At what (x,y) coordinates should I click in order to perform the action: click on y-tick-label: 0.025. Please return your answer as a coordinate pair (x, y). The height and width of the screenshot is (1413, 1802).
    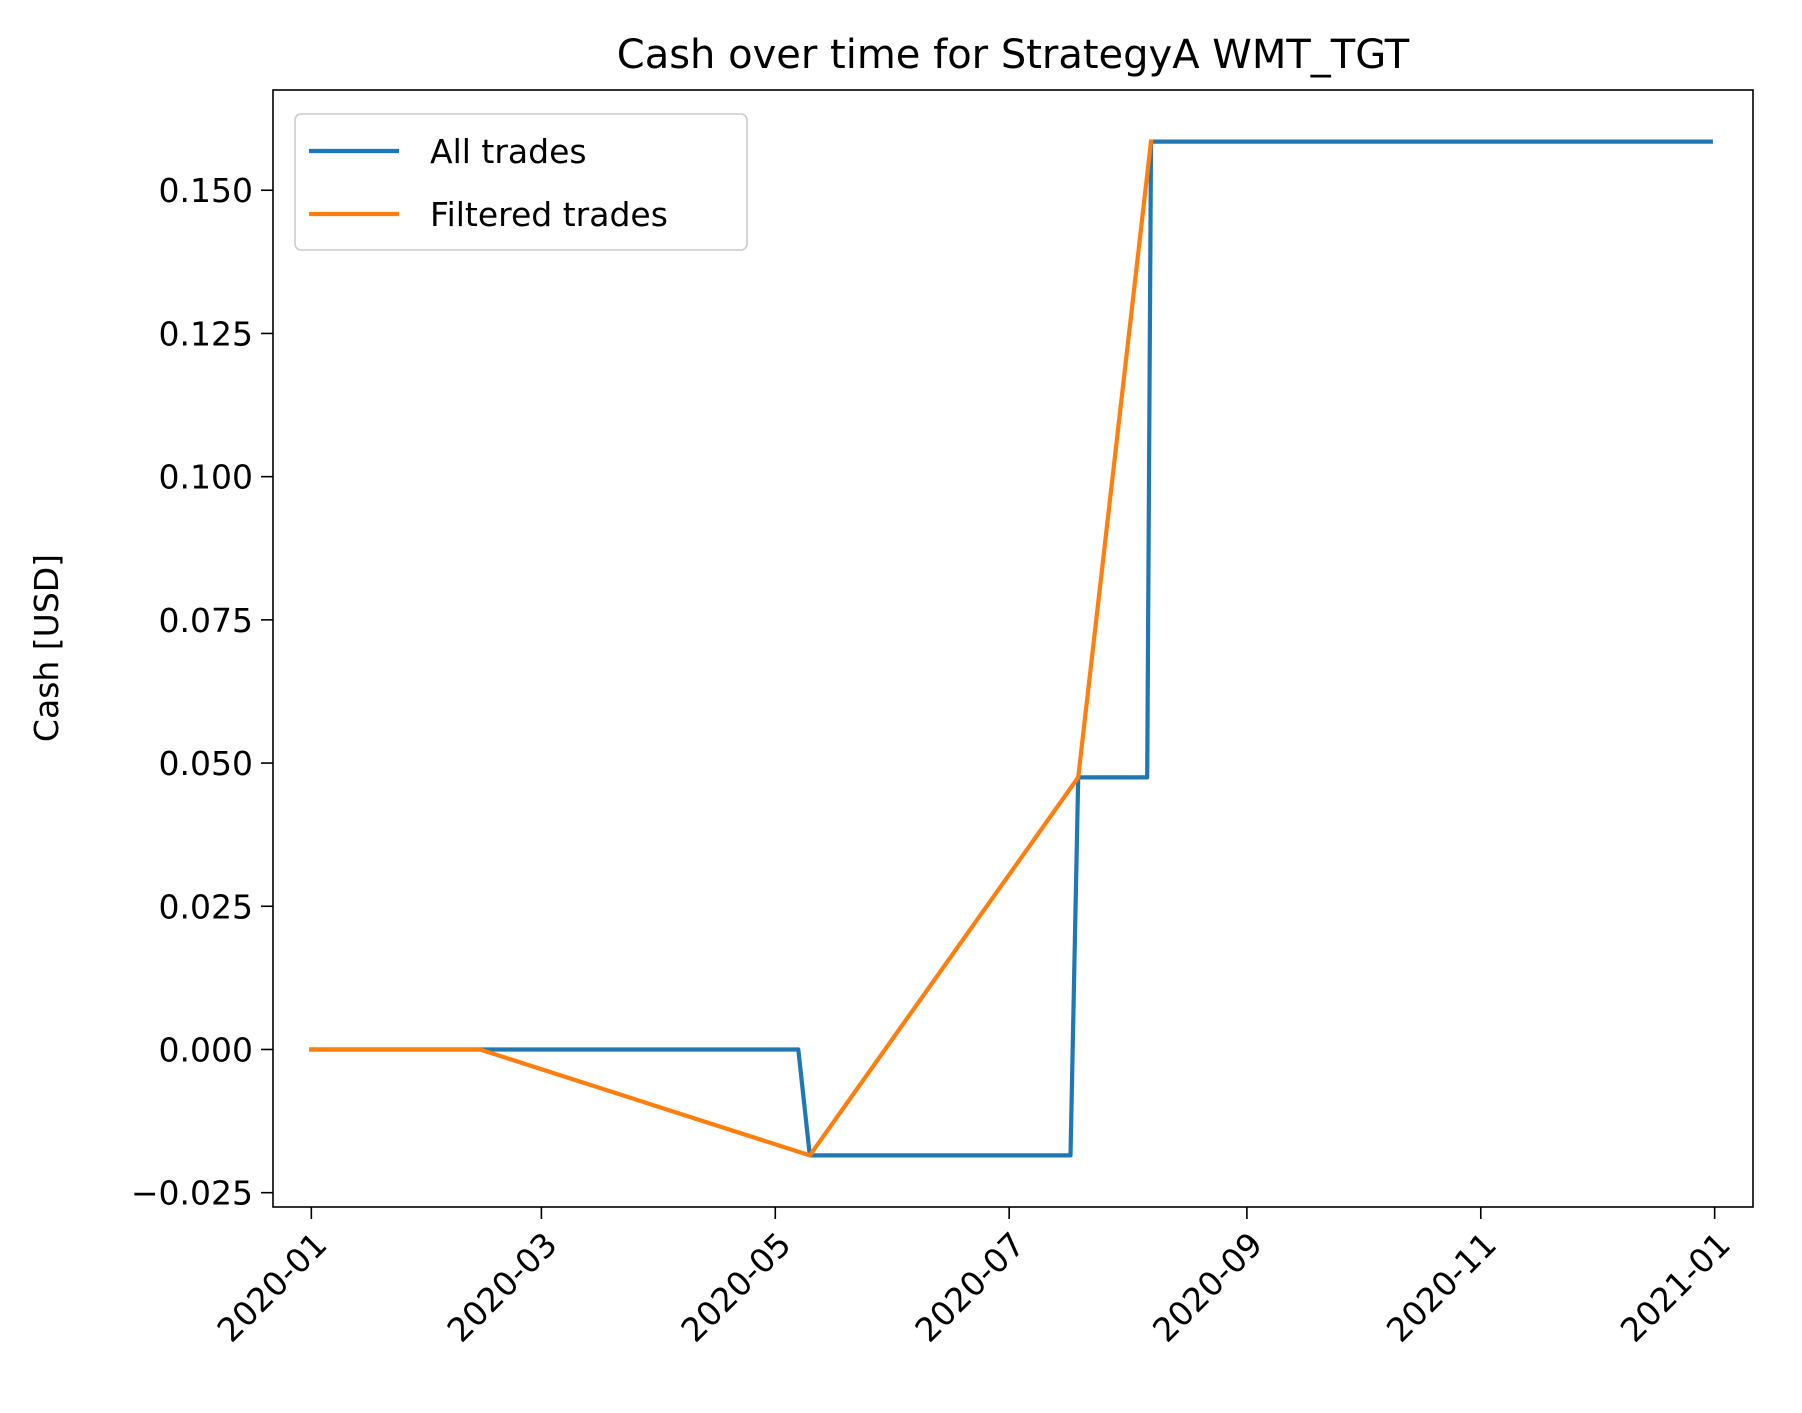
    Looking at the image, I should click on (206, 906).